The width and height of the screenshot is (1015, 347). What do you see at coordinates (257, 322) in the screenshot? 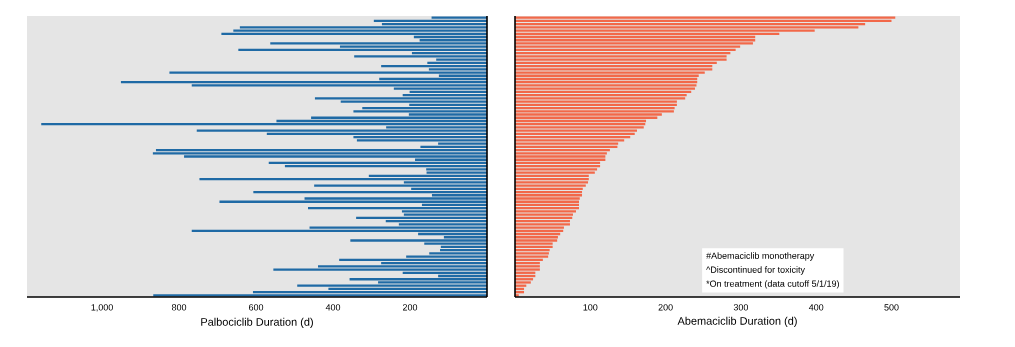
I see `x-axis-title: Palbociclib Duration (d)` at bounding box center [257, 322].